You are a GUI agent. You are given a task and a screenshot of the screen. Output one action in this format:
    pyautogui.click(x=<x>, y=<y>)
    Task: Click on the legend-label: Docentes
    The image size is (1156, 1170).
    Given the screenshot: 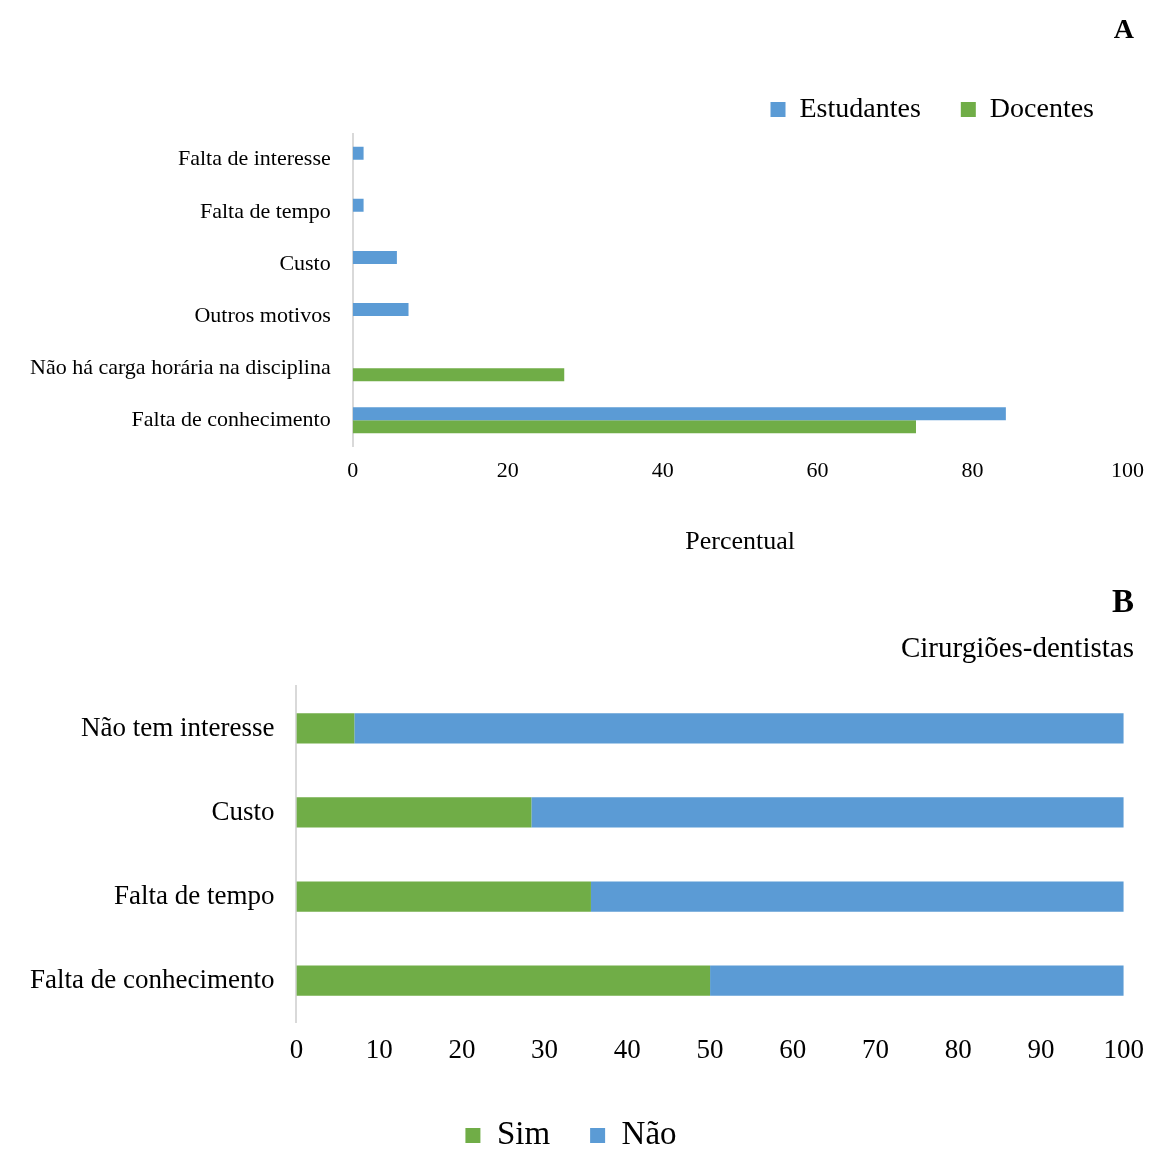 What is the action you would take?
    pyautogui.click(x=1042, y=107)
    